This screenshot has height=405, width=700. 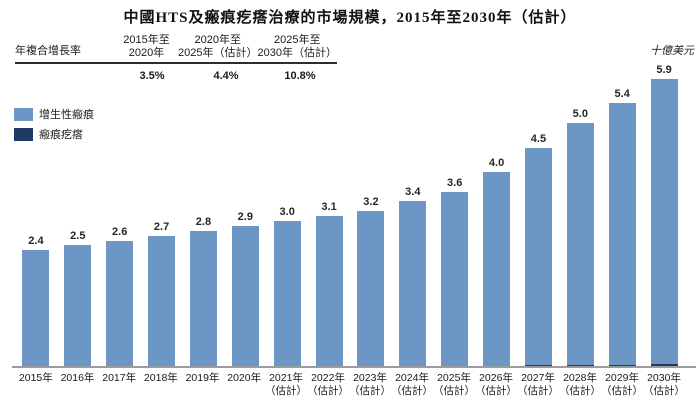 What do you see at coordinates (244, 385) in the screenshot?
I see `x-axis-label: 2020年` at bounding box center [244, 385].